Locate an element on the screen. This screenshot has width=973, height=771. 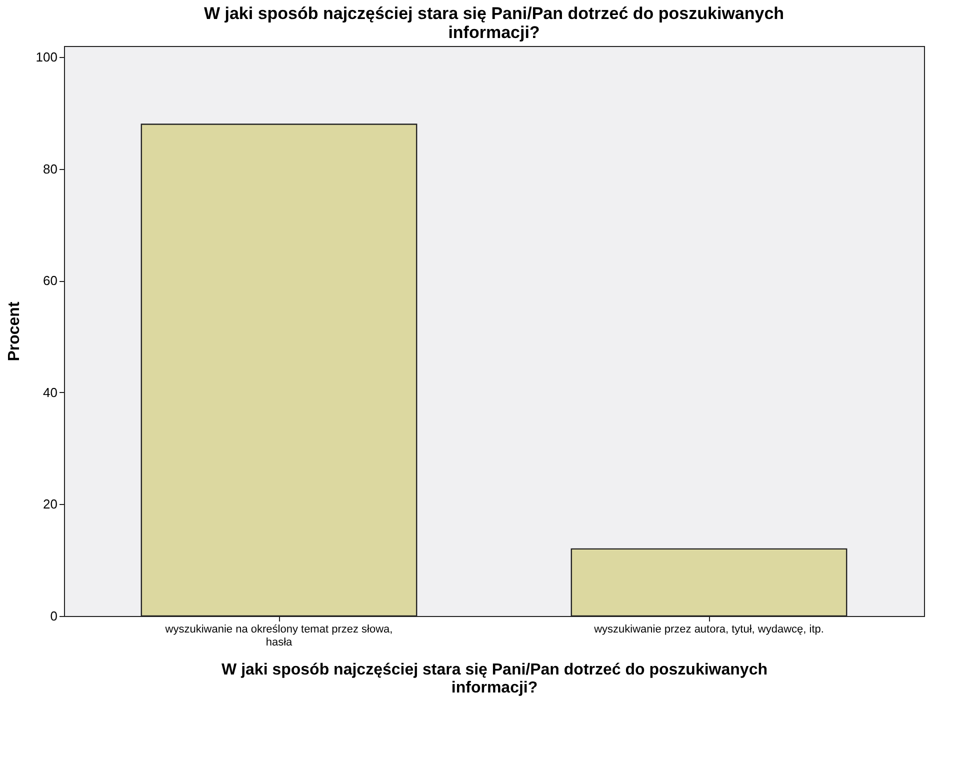
y-axis-title: Procent is located at coordinates (14, 331).